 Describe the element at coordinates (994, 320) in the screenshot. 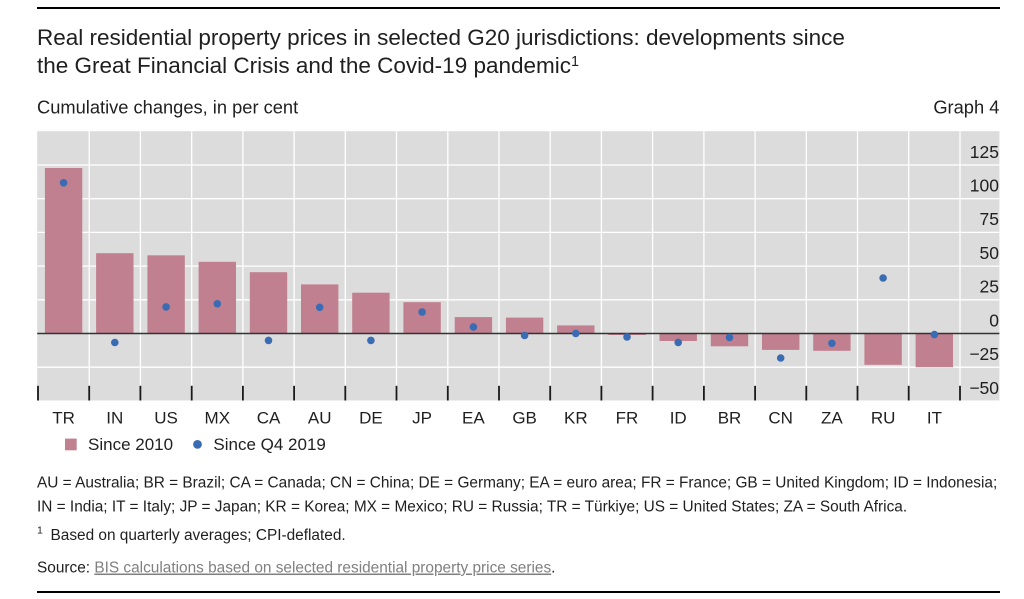

I see `svg-text: 0` at that location.